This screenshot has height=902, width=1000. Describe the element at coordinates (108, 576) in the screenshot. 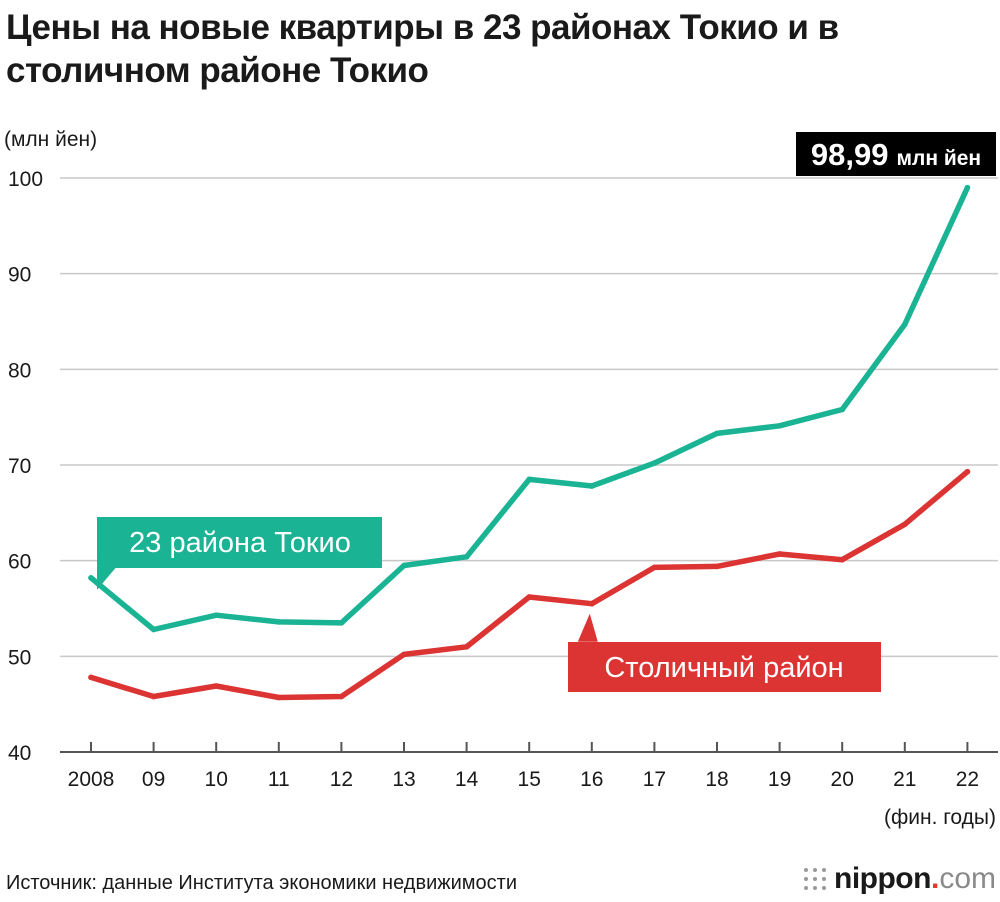

I see `series-label-pointer-tokyo-23-wards` at that location.